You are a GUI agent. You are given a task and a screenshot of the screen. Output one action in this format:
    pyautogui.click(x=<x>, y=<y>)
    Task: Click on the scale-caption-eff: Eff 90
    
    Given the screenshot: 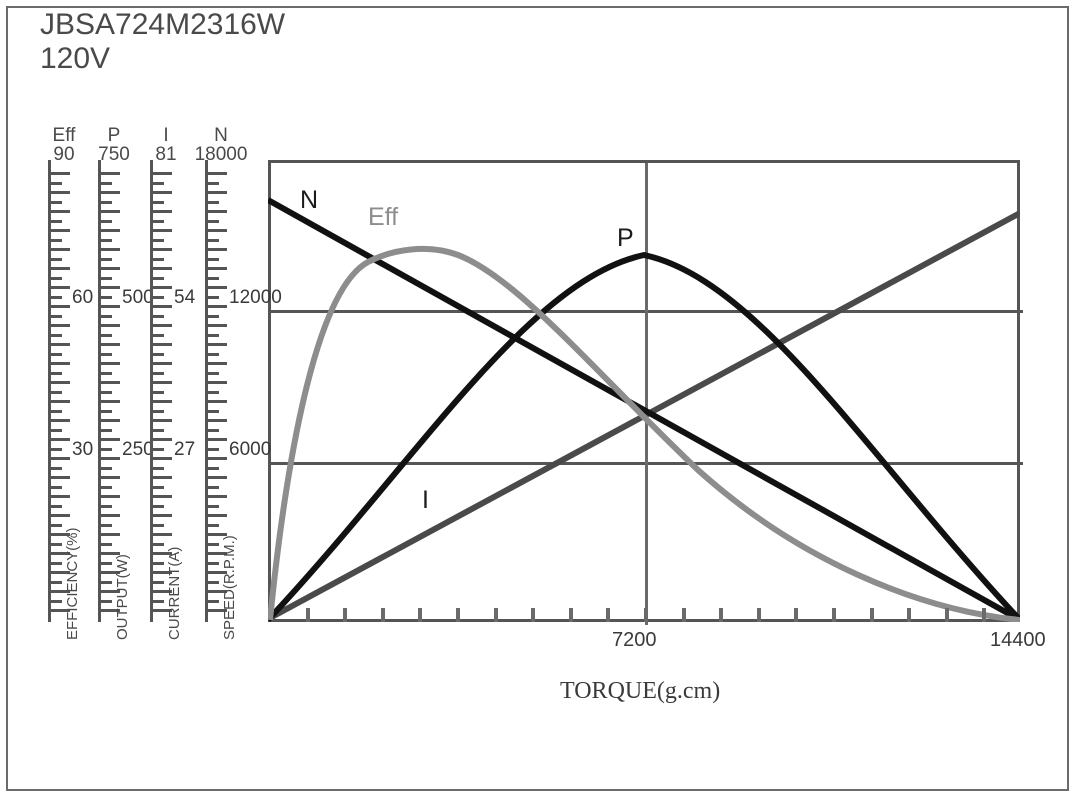 What is the action you would take?
    pyautogui.click(x=64, y=145)
    